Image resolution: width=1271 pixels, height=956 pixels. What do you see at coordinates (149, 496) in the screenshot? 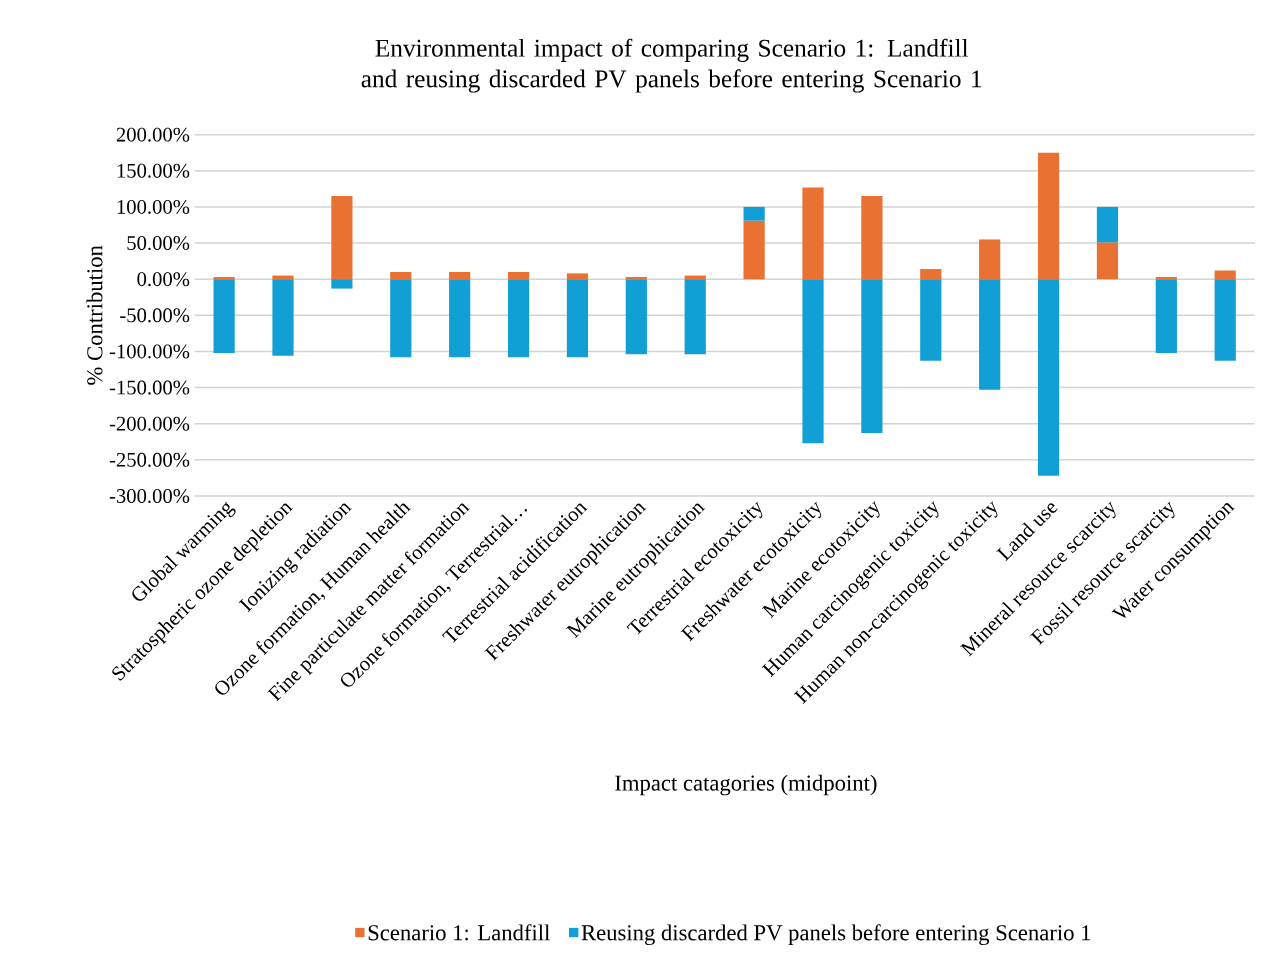
I see `y-tick-label: -300.00%` at bounding box center [149, 496].